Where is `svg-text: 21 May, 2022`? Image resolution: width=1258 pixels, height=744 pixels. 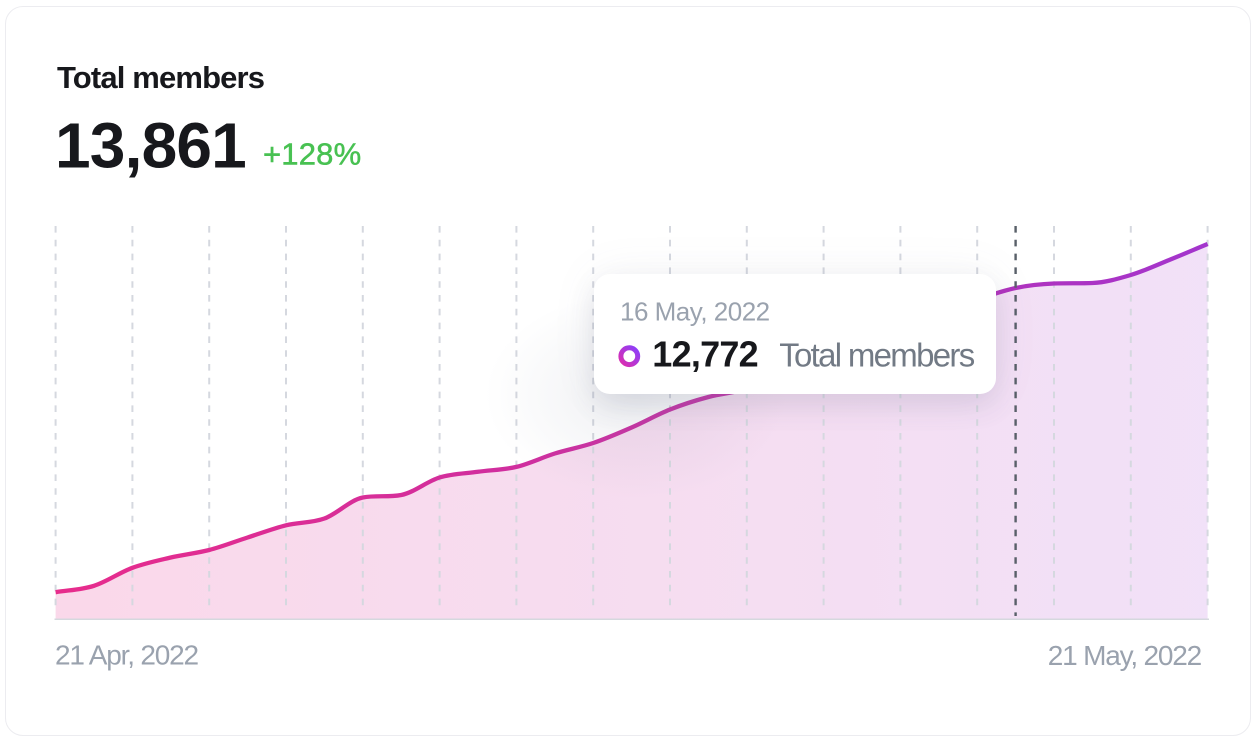
svg-text: 21 May, 2022 is located at coordinates (1125, 655).